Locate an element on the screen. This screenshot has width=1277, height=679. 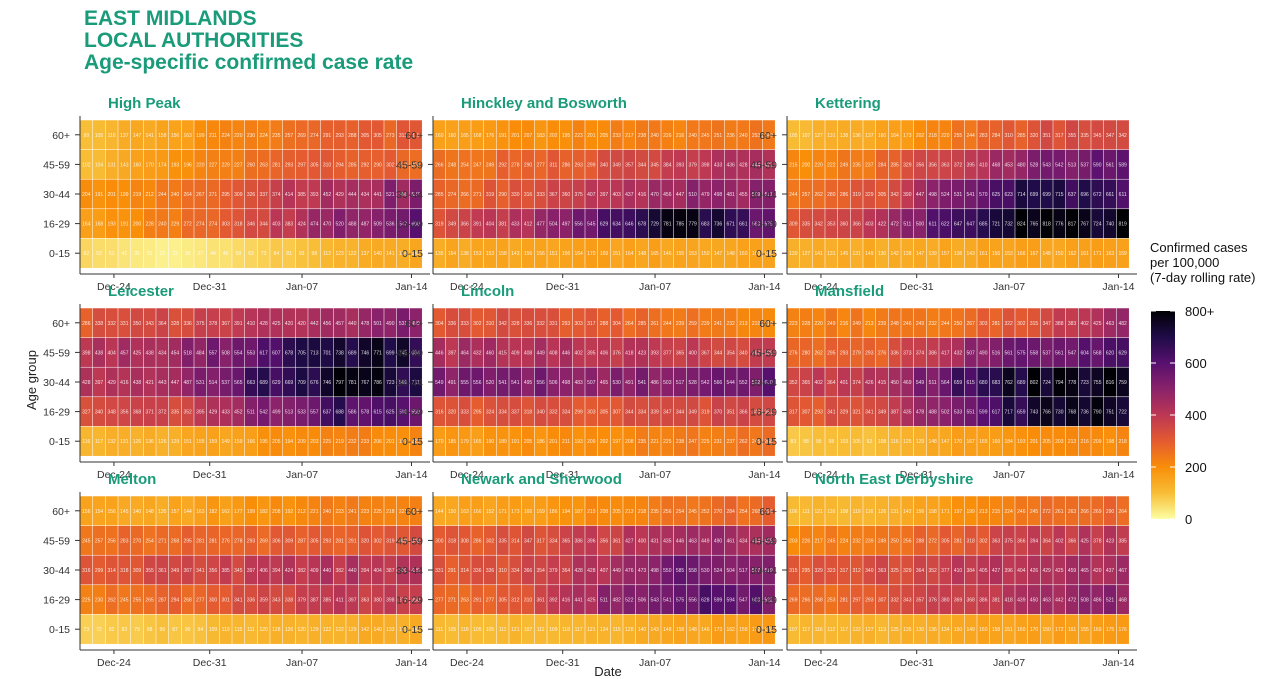
cell-value: 125 is located at coordinates (907, 442).